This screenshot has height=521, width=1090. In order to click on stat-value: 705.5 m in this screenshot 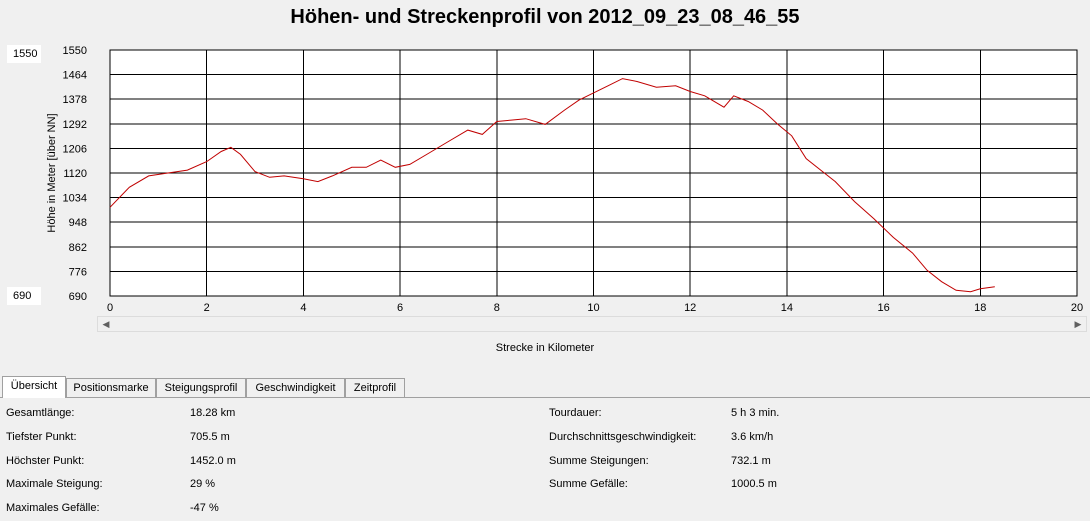, I will do `click(210, 437)`.